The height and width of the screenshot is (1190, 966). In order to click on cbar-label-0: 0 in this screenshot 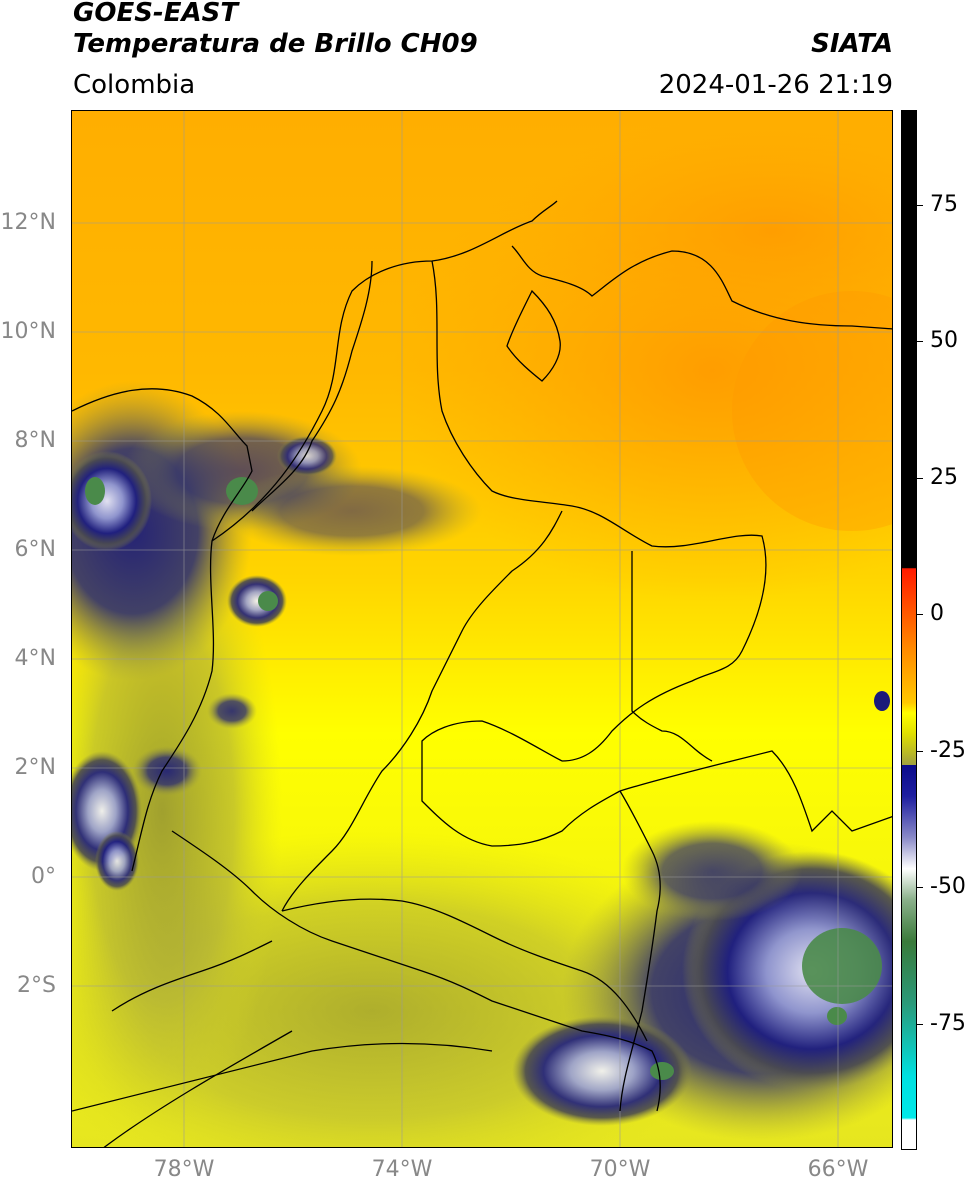, I will do `click(937, 613)`.